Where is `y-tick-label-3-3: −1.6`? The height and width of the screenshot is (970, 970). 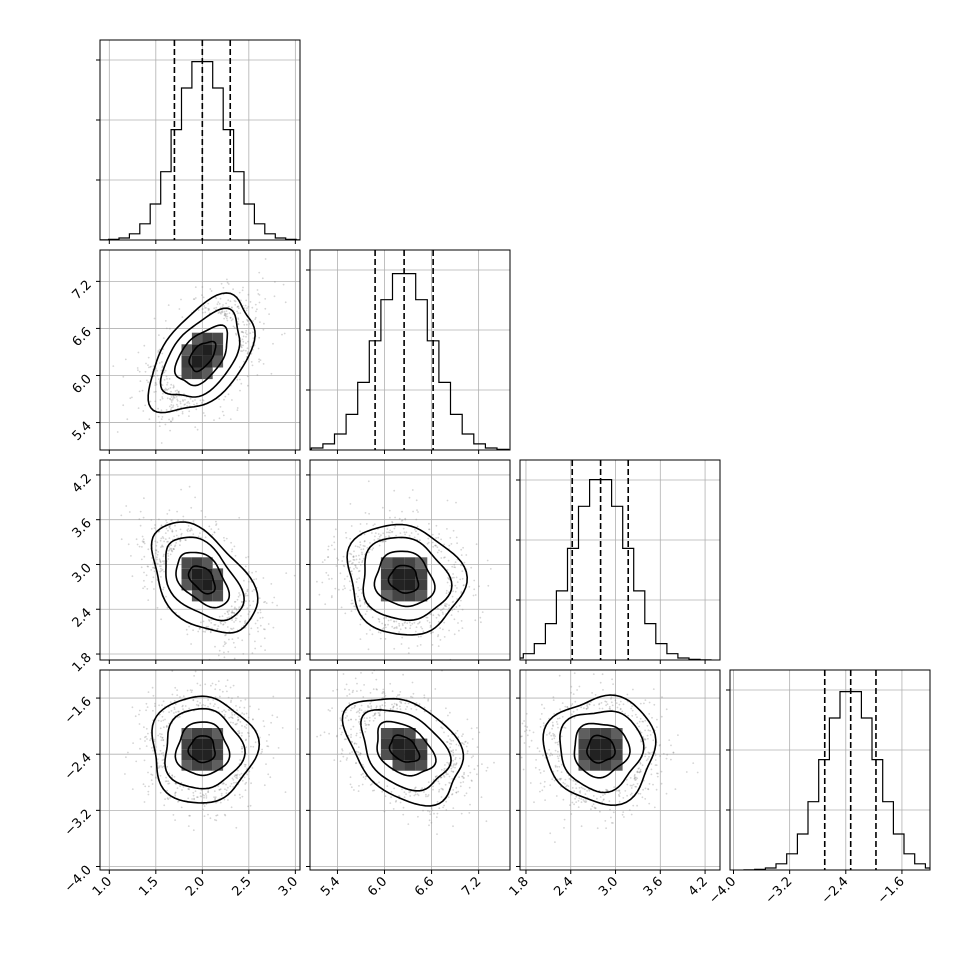
y-tick-label-3-3: −1.6 is located at coordinates (78, 710).